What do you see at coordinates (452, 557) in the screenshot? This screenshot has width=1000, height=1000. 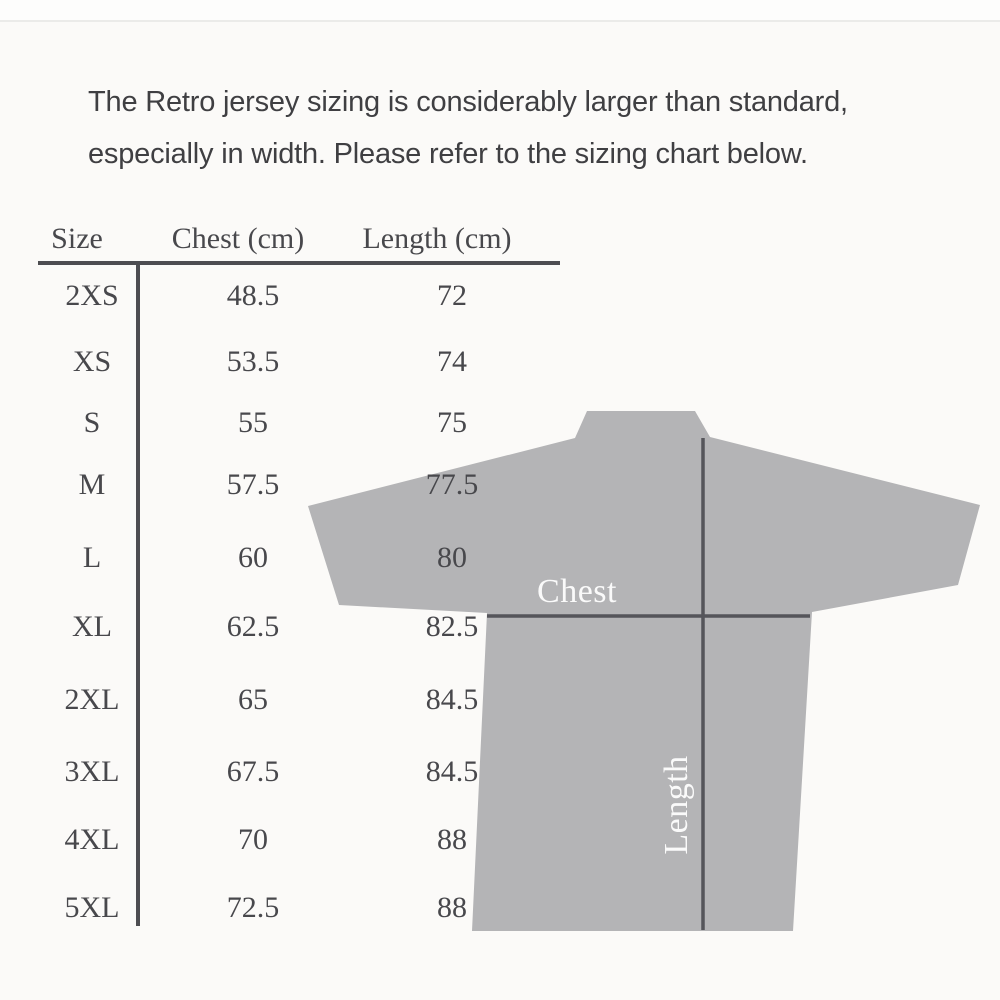 I see `table-cell-length: 80` at bounding box center [452, 557].